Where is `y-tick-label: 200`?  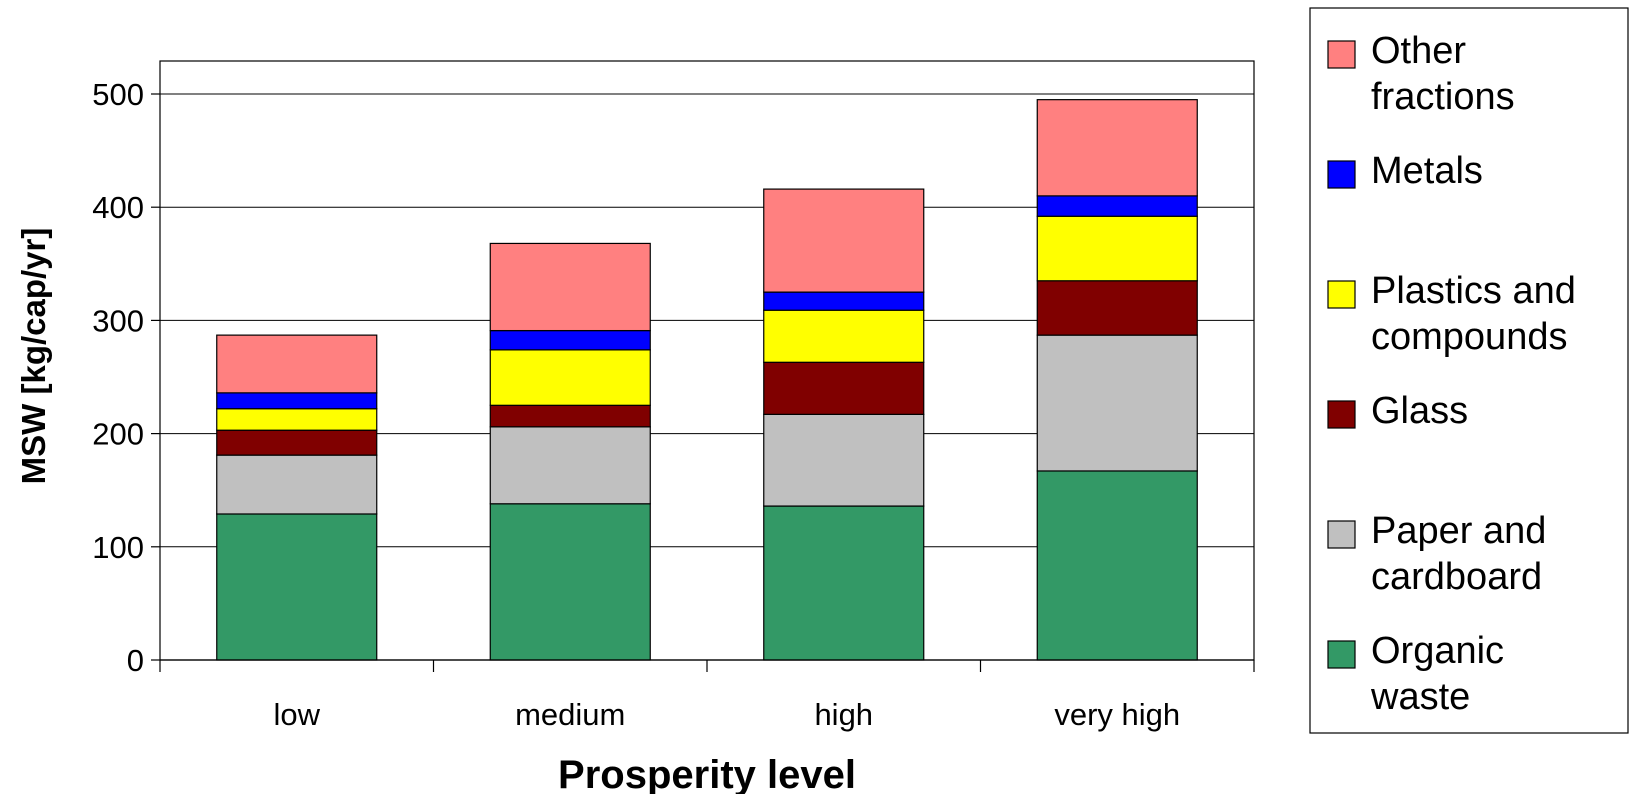 y-tick-label: 200 is located at coordinates (118, 434).